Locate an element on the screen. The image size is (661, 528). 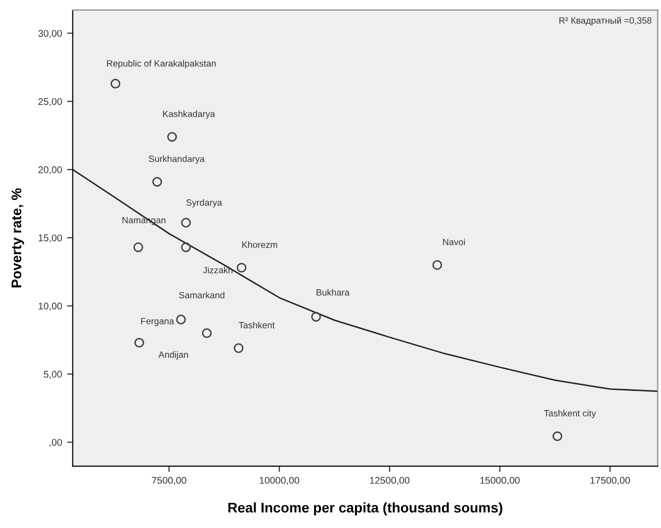
annotation: Surkhandarya is located at coordinates (176, 159).